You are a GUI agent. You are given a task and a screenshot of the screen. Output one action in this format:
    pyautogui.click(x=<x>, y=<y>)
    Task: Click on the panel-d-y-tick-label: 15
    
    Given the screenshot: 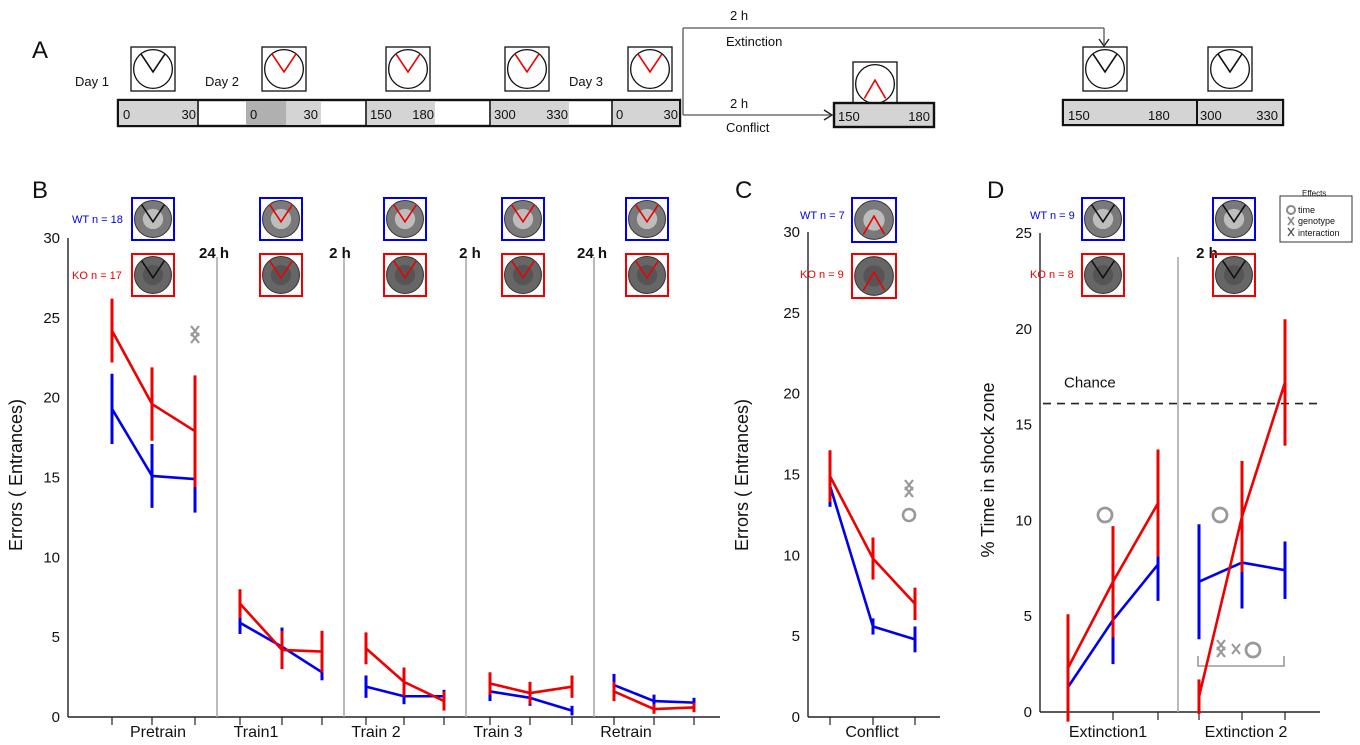 What is the action you would take?
    pyautogui.click(x=1023, y=425)
    